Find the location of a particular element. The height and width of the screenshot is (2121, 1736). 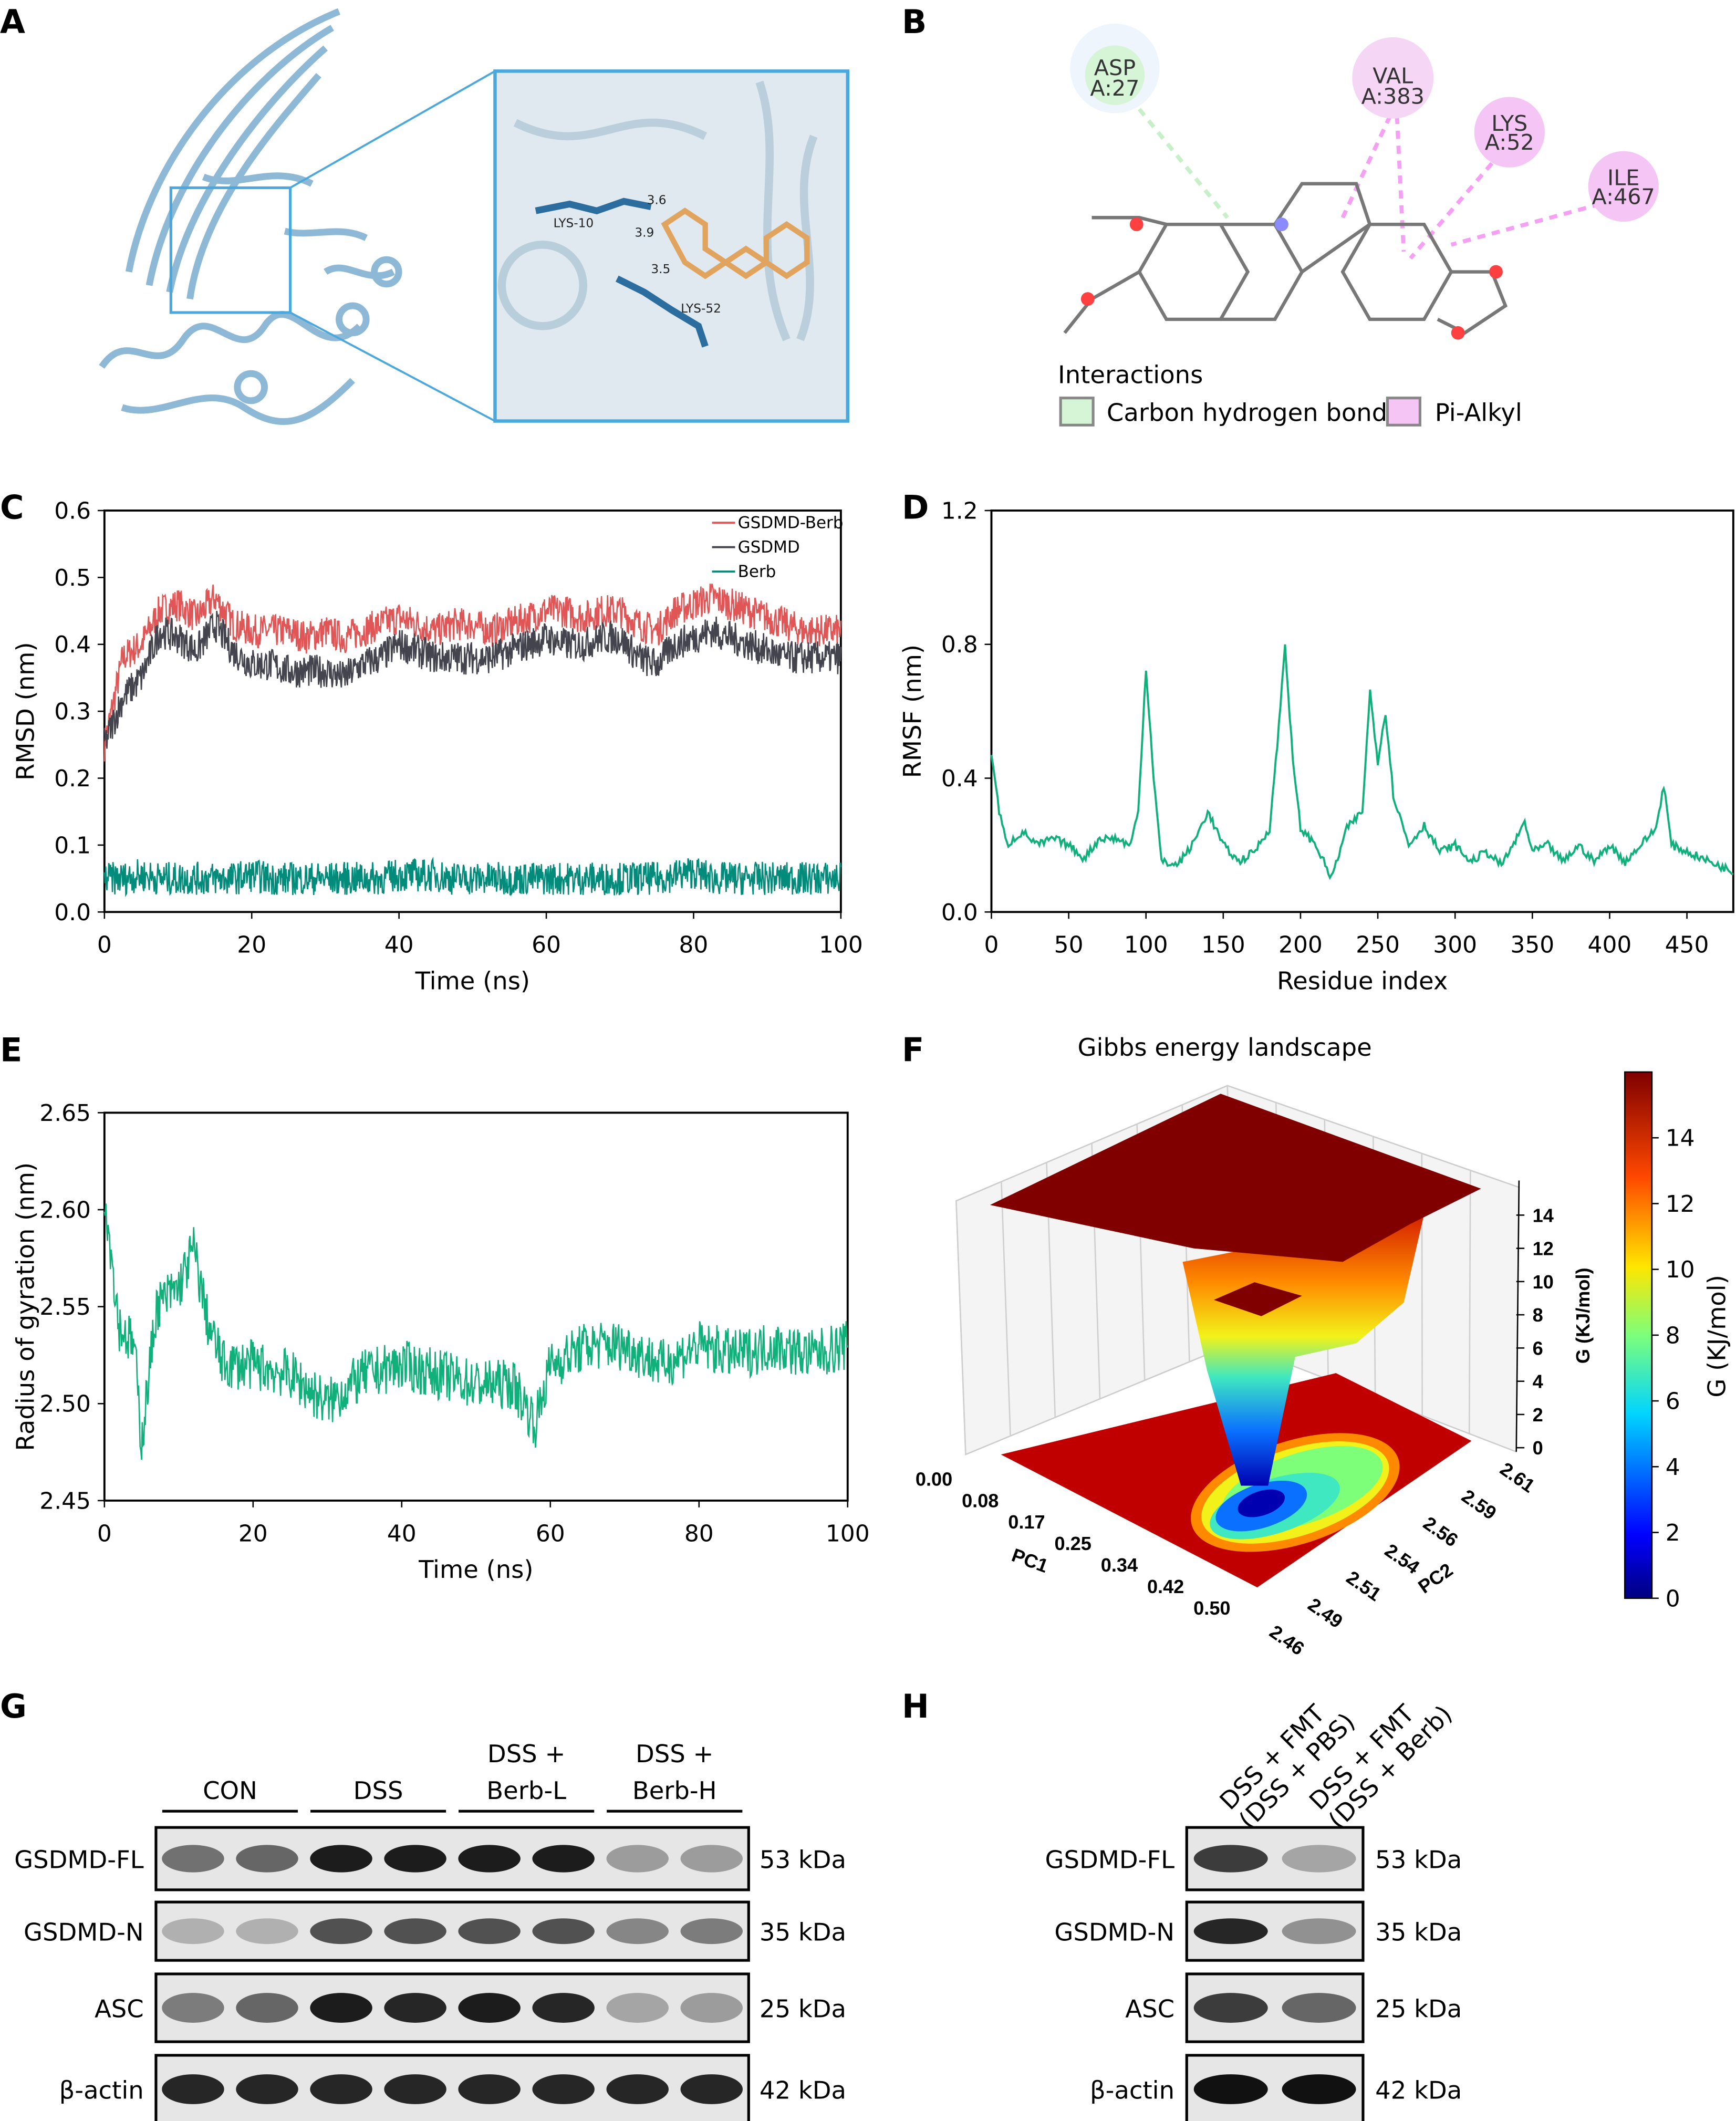

y-tick-label: 0.6 is located at coordinates (72, 510).